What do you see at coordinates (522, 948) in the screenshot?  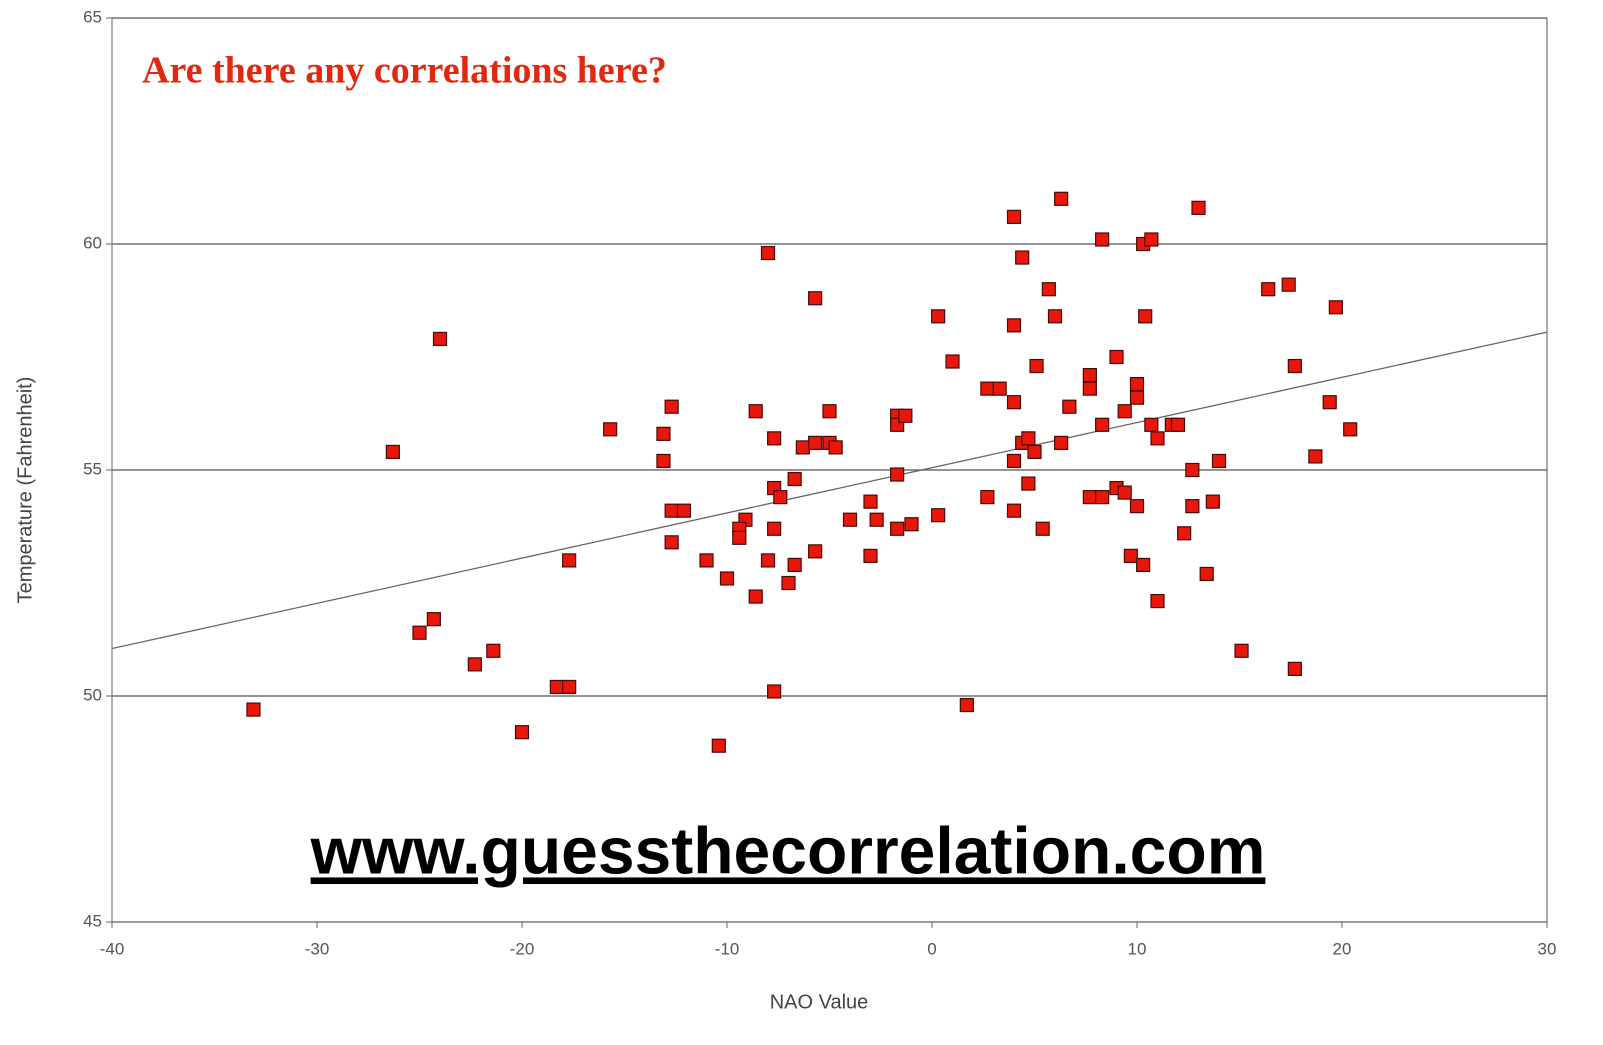 I see `x-tick-label: -20` at bounding box center [522, 948].